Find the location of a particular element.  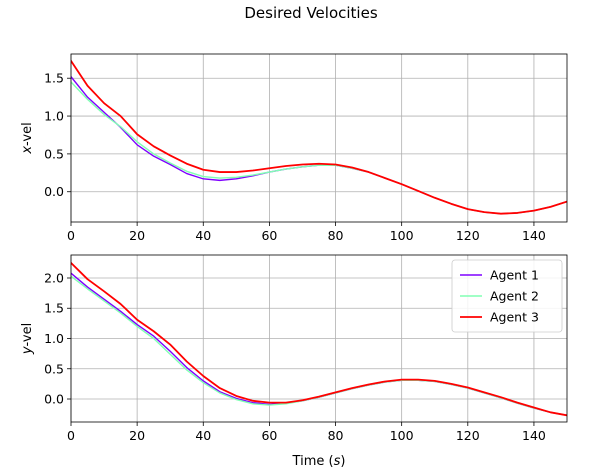

top-x-tick-label: 140 is located at coordinates (534, 235).